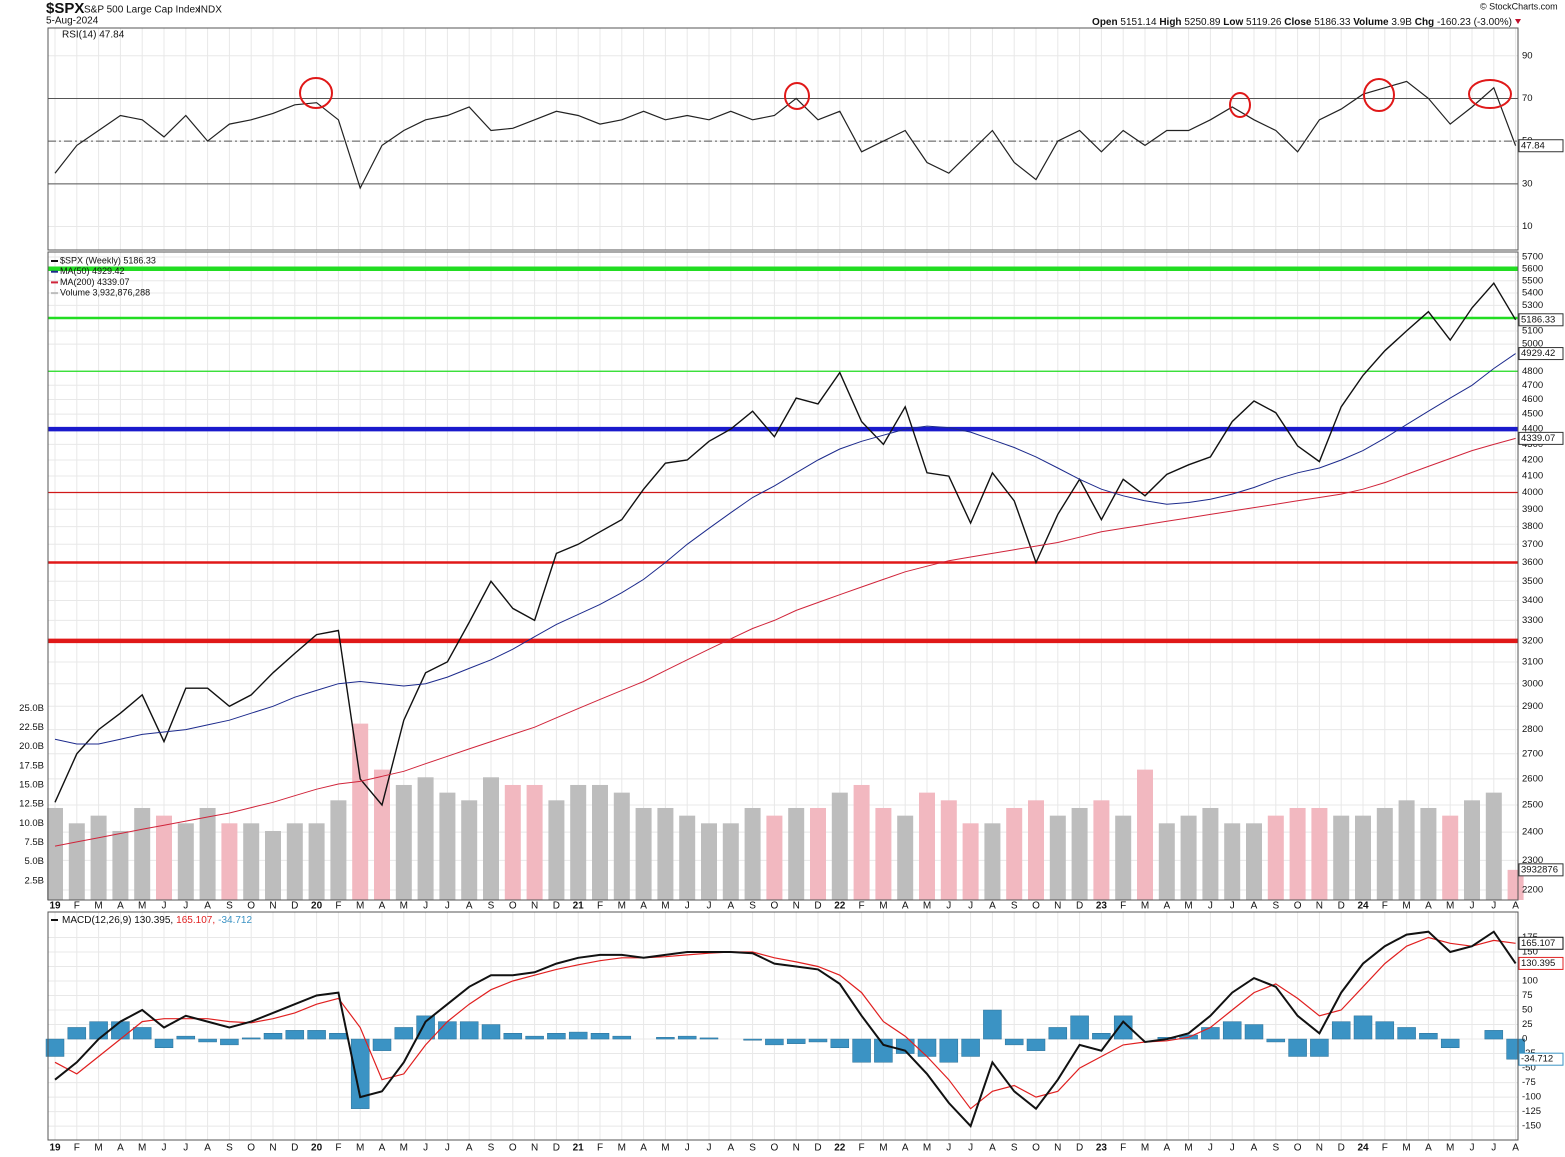 The image size is (1565, 1157). I want to click on ohlc-value: -160.23 (-3.00%), so click(1474, 22).